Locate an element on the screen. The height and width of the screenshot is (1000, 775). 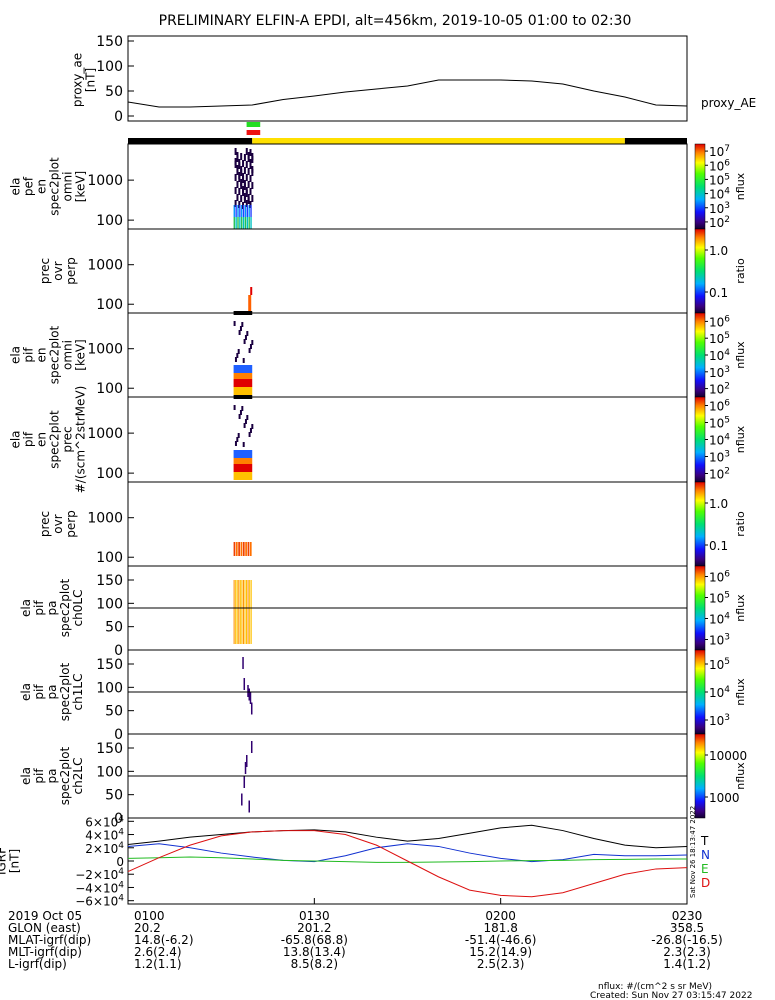
y-tick-label: 6×10⁴ is located at coordinates (104, 821).